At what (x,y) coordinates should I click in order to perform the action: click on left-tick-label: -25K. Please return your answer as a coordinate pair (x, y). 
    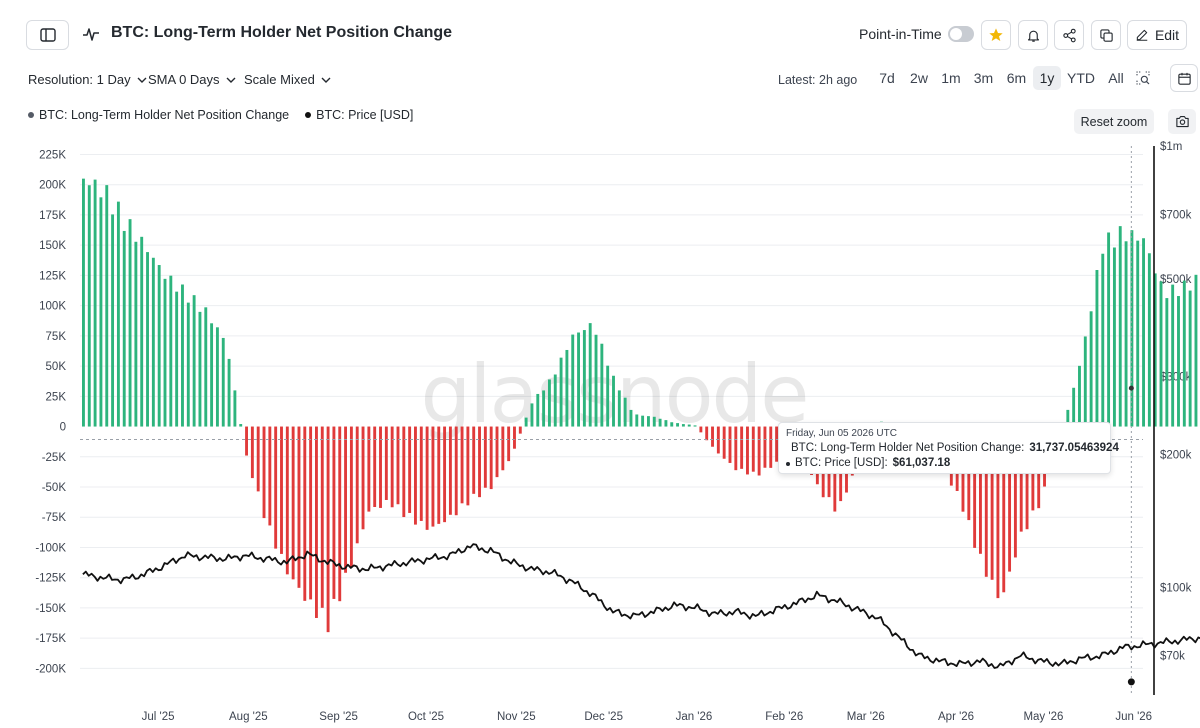
    Looking at the image, I should click on (54, 458).